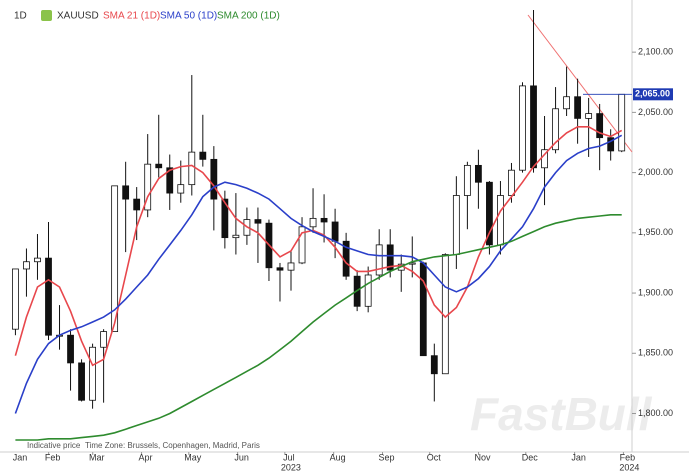  I want to click on footnote: Indicative price, so click(54, 445).